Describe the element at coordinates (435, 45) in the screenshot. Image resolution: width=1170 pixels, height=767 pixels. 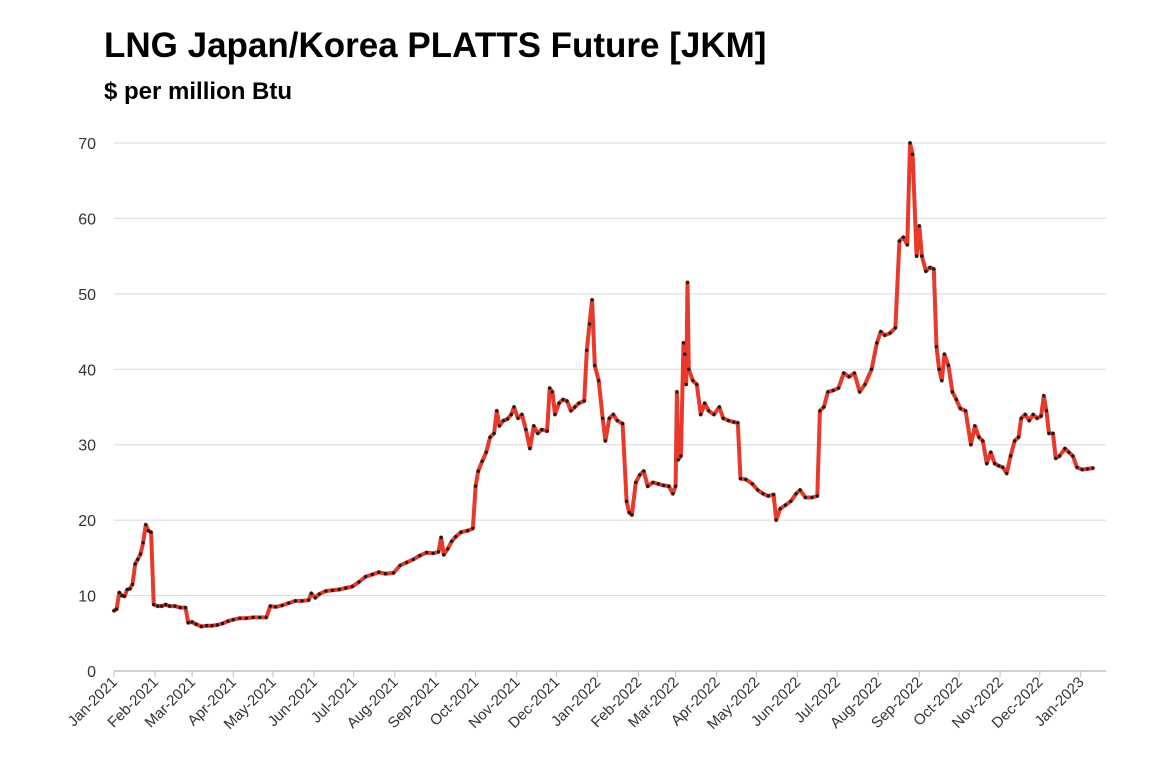
I see `chart-title: LNG Japan/Korea PLATTS Future [JKM]` at that location.